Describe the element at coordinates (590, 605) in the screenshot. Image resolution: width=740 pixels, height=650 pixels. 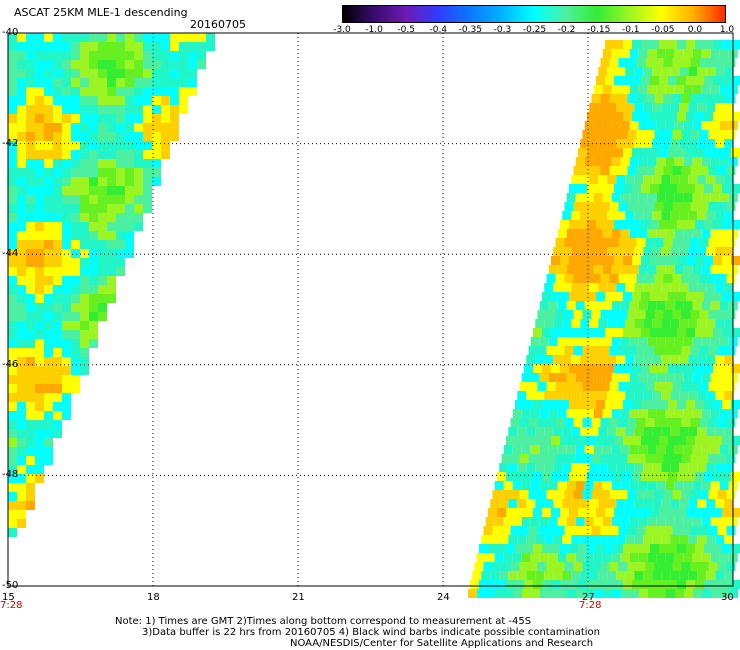
I see `time-label: 7:28` at that location.